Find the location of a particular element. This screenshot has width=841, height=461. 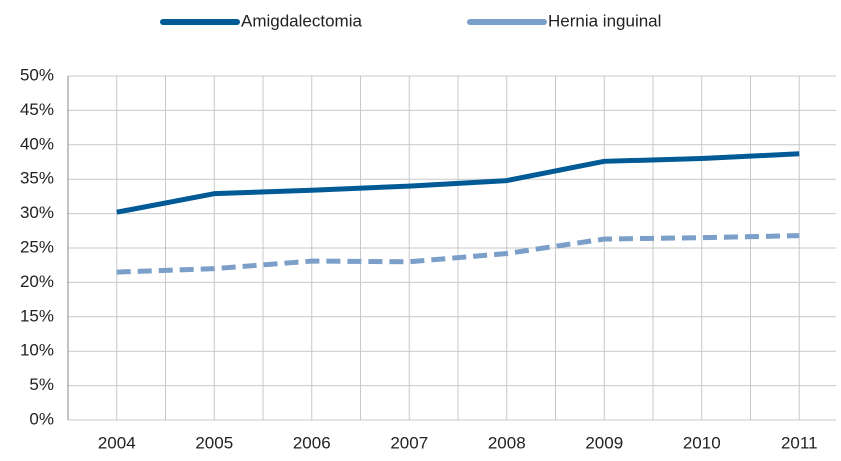

y-tick-label: 25% is located at coordinates (37, 246).